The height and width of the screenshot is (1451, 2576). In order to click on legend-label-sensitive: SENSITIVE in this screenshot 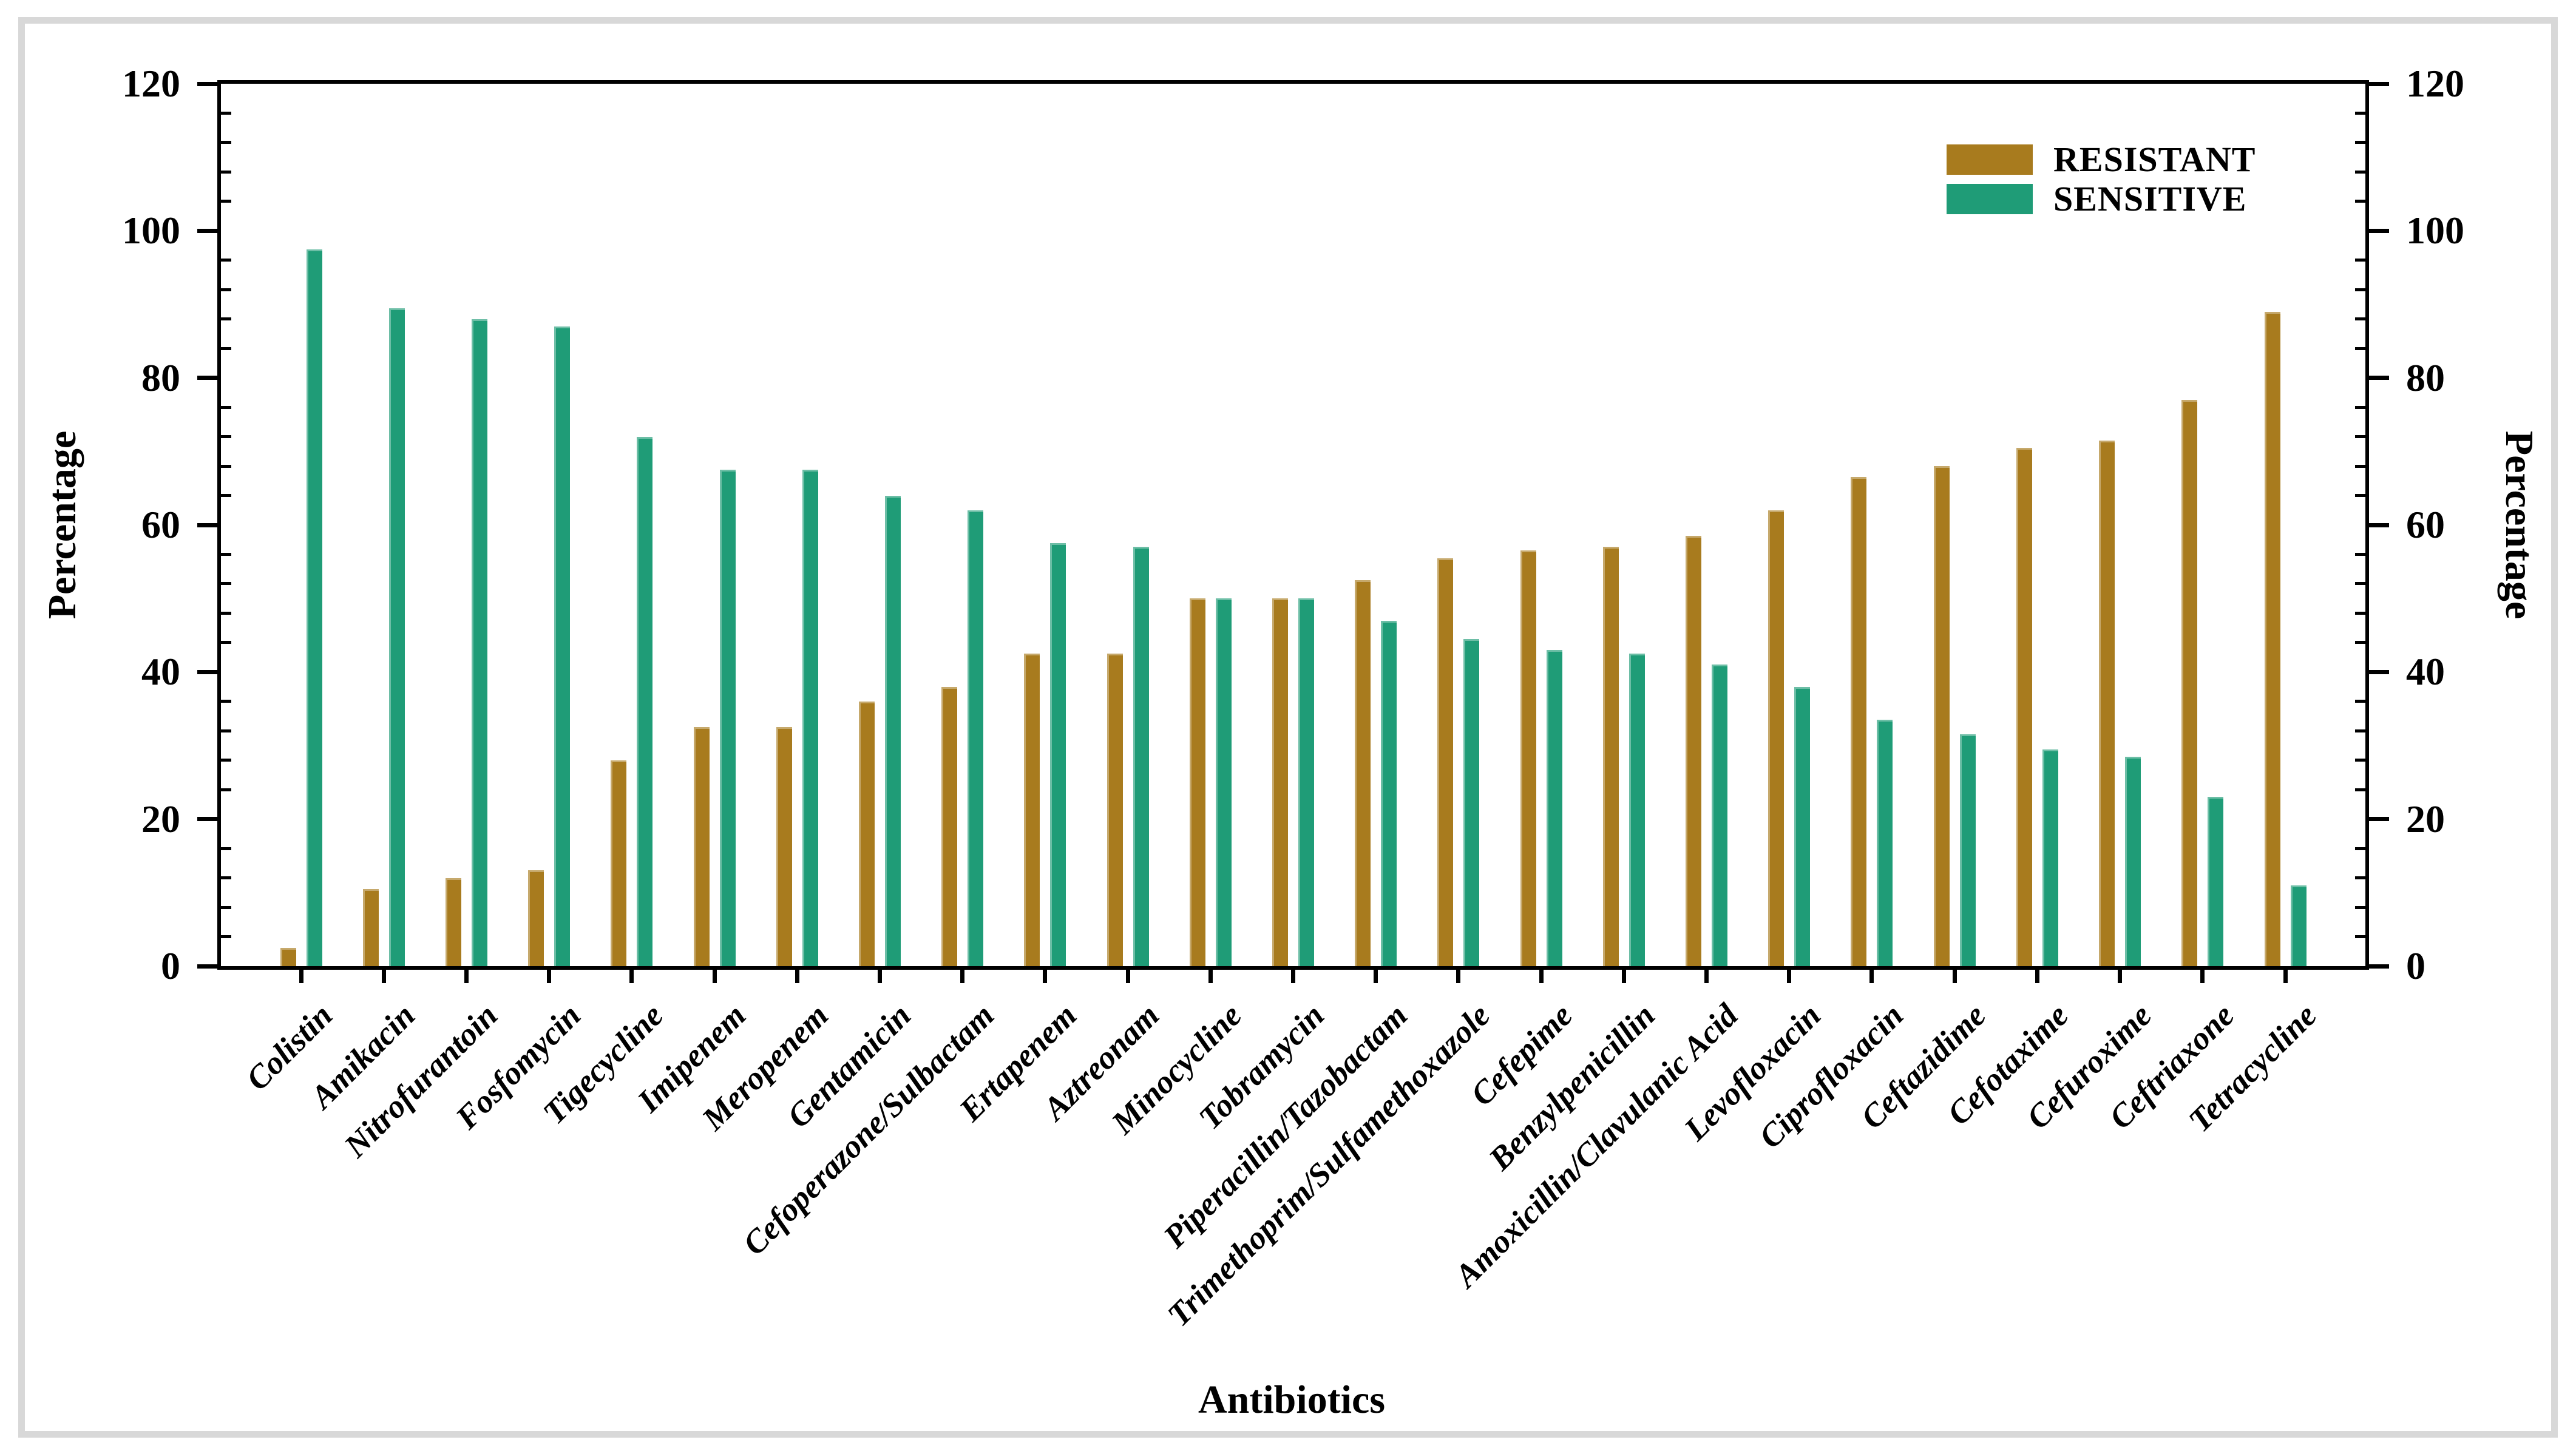, I will do `click(2150, 198)`.